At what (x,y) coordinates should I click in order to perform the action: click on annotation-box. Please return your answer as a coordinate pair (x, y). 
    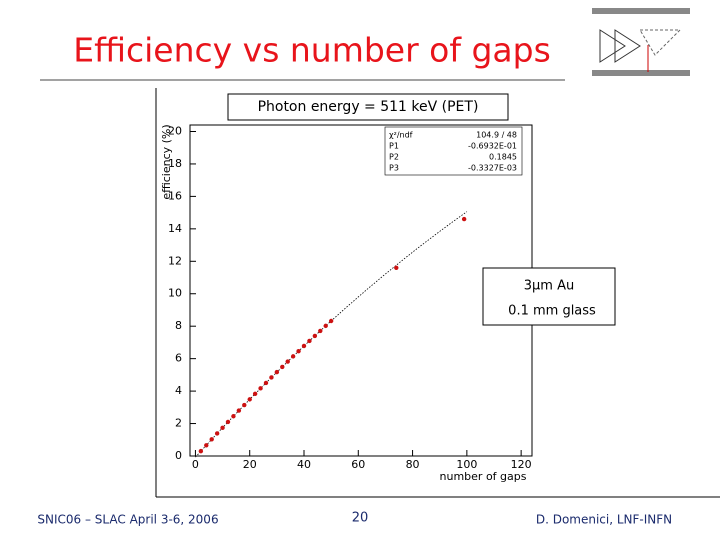
    Looking at the image, I should click on (368, 107).